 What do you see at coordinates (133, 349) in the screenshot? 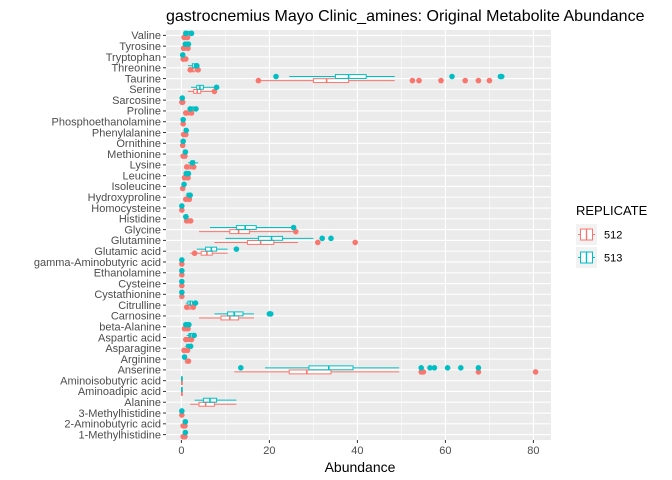
I see `y-tick-label: Asparagine` at bounding box center [133, 349].